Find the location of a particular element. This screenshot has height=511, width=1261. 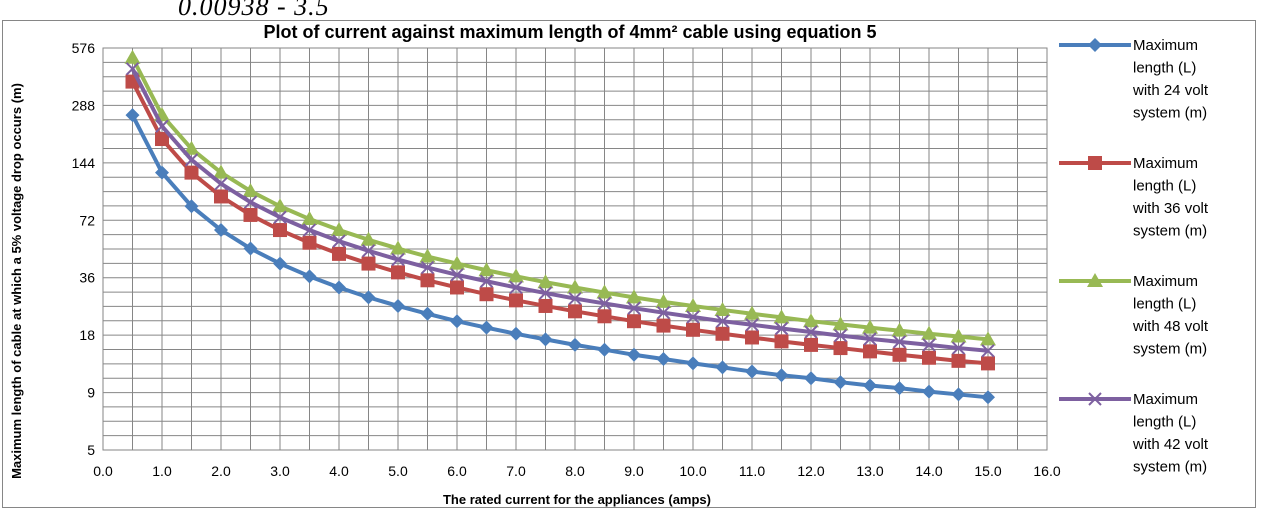

x-tick-label: 0.0 is located at coordinates (103, 471).